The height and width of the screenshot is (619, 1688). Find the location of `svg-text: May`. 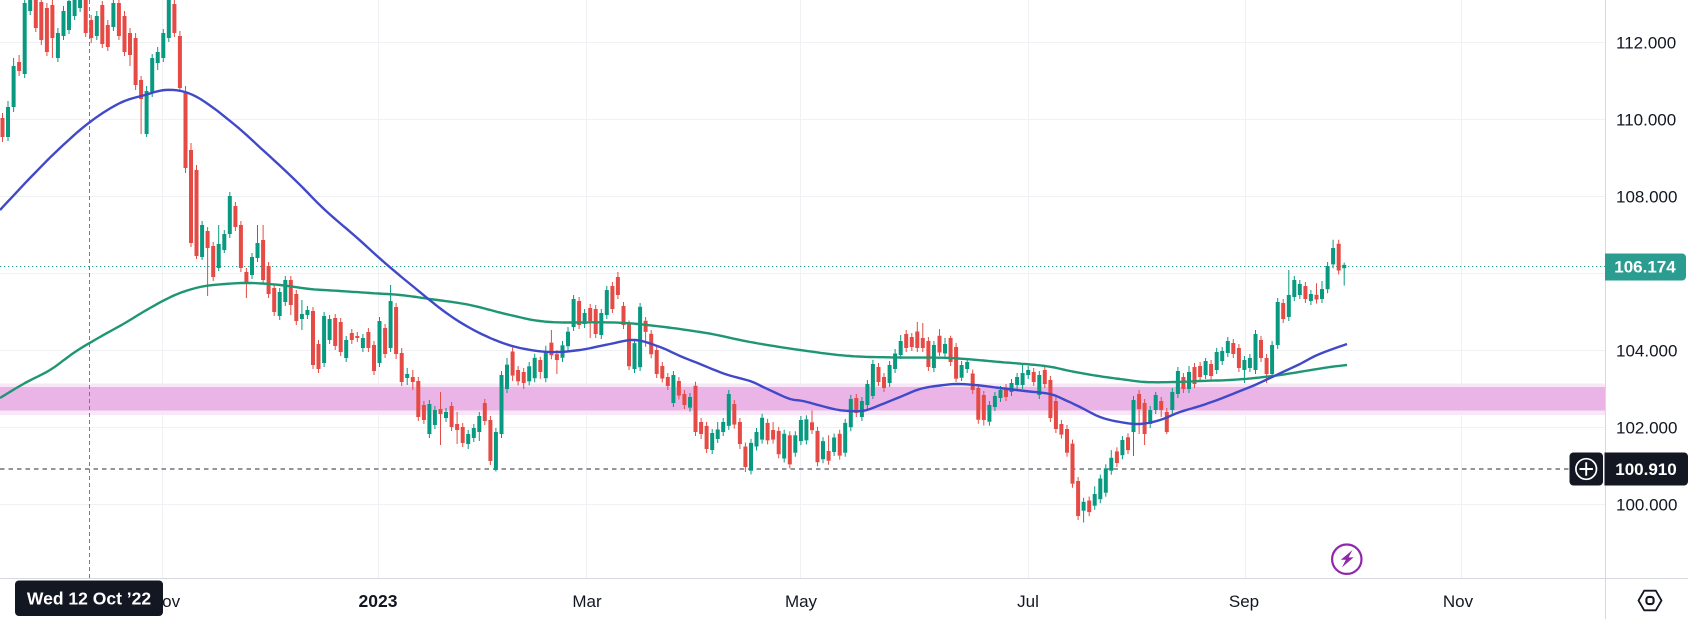

svg-text: May is located at coordinates (801, 601).